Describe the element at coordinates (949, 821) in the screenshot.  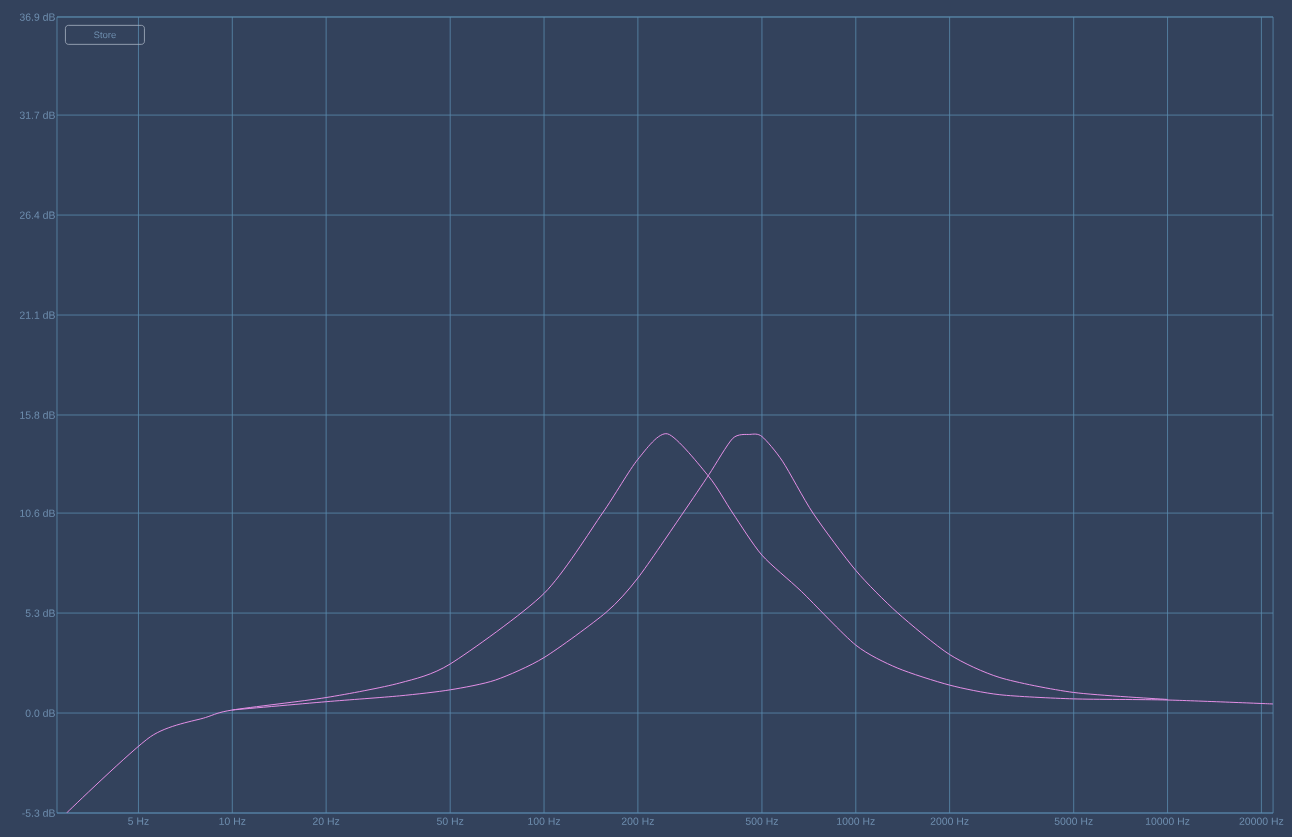
I see `x-tick-label: 2000 Hz` at that location.